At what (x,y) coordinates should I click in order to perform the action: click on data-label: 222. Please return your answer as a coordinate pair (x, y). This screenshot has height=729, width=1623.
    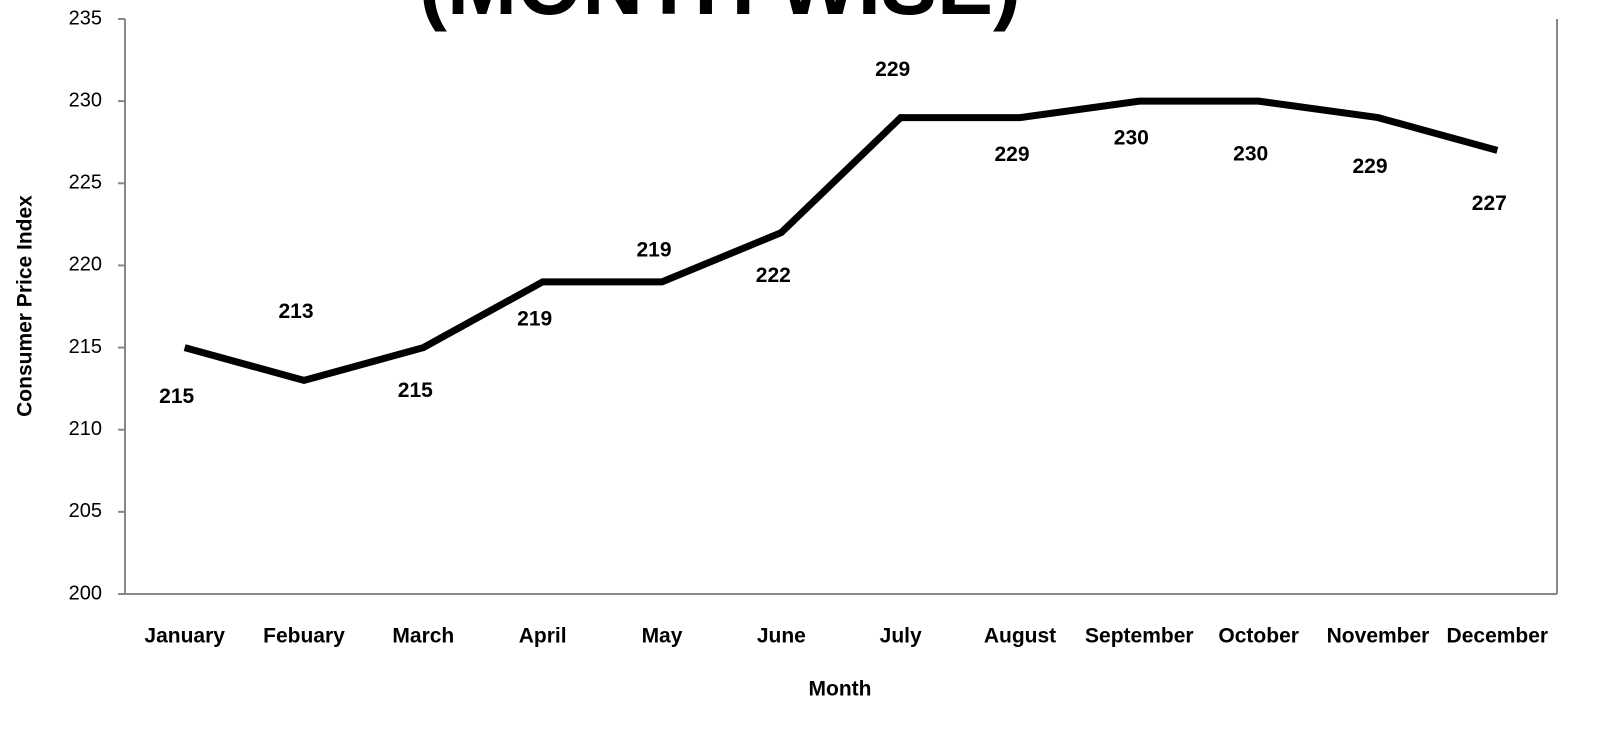
    Looking at the image, I should click on (773, 275).